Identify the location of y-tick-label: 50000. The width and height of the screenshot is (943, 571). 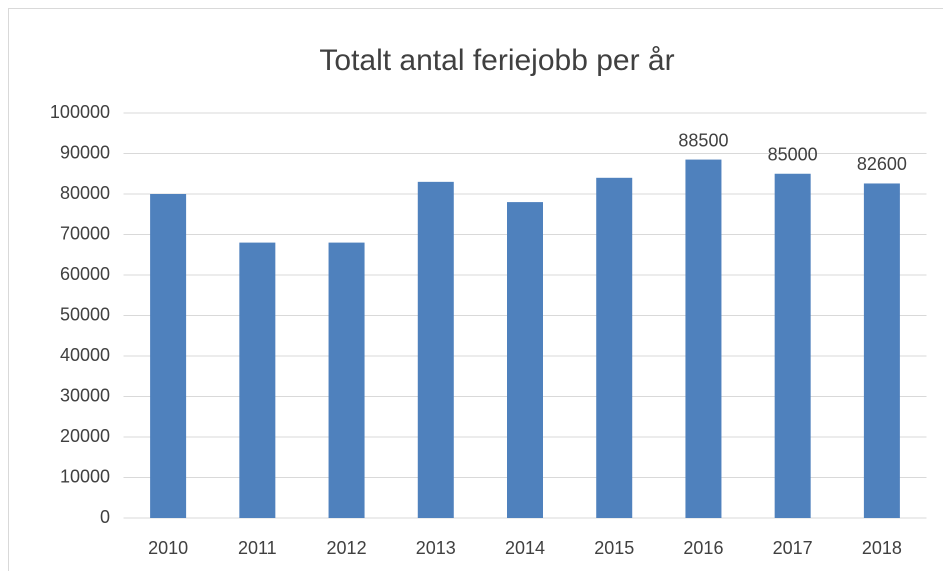
(85, 314).